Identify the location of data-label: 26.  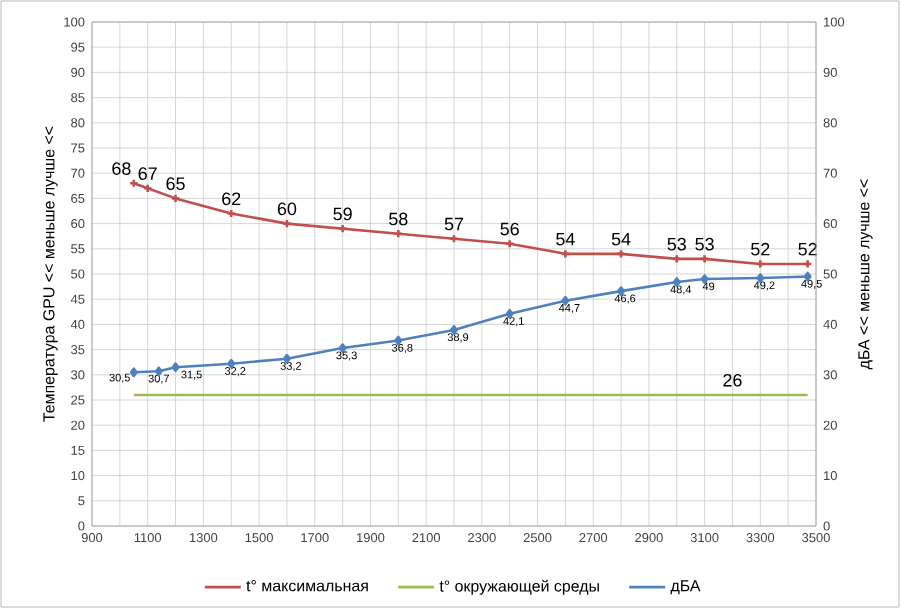
(732, 380).